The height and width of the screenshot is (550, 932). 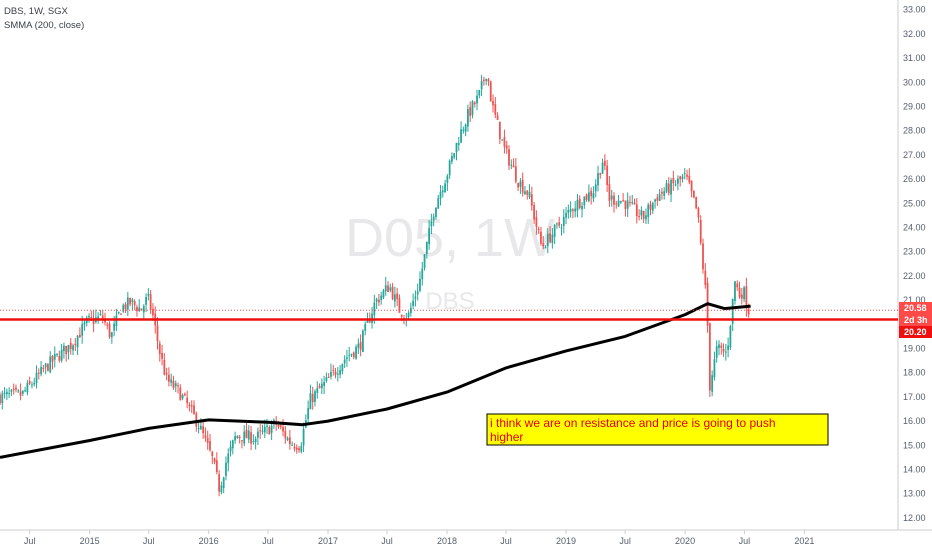 I want to click on last-price-box, so click(x=915, y=308).